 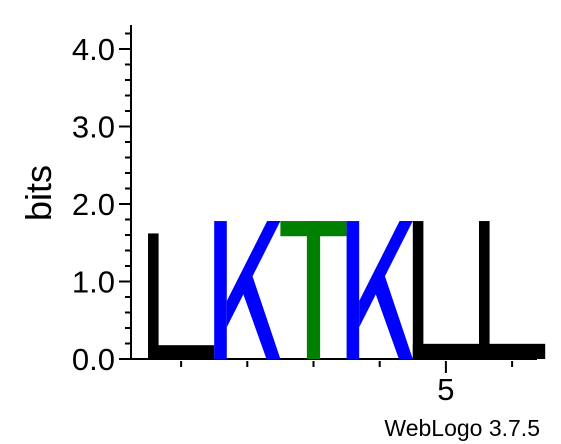 I want to click on y-axis-title: bits, so click(x=38, y=193).